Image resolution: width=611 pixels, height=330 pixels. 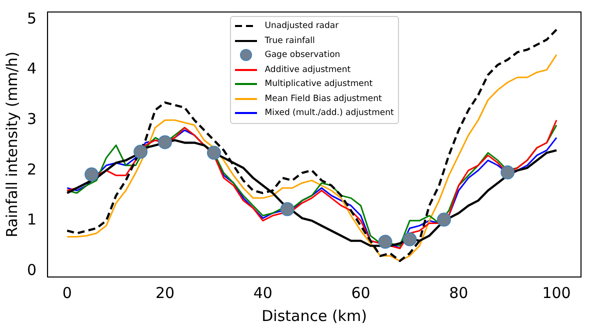 What do you see at coordinates (458, 293) in the screenshot?
I see `x-tick-label: 80` at bounding box center [458, 293].